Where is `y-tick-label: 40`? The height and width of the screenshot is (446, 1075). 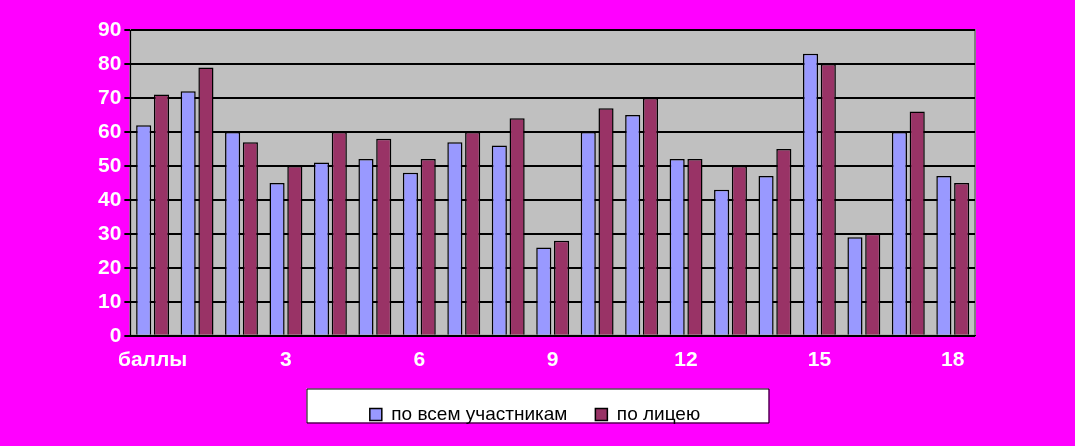
y-tick-label: 40 is located at coordinates (110, 198).